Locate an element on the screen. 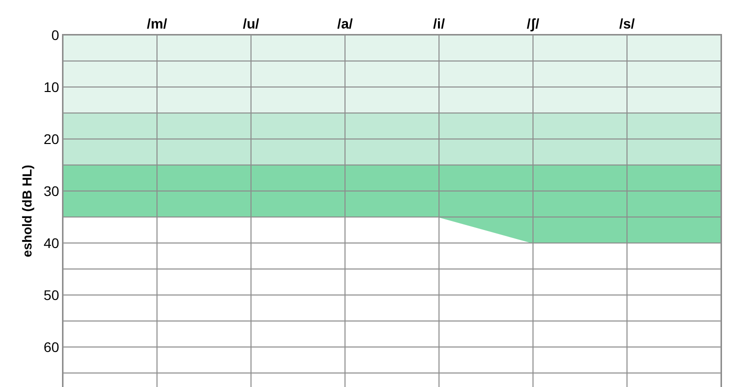 The height and width of the screenshot is (387, 749). x-tick-label: /m/ is located at coordinates (157, 23).